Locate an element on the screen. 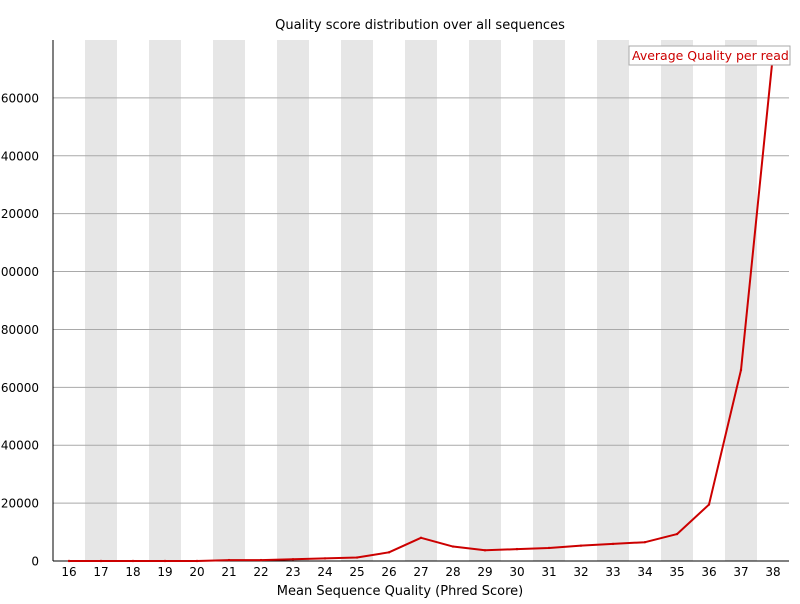 The image size is (800, 604). x-axis-label: Mean Sequence Quality (Phred Score) is located at coordinates (400, 591).